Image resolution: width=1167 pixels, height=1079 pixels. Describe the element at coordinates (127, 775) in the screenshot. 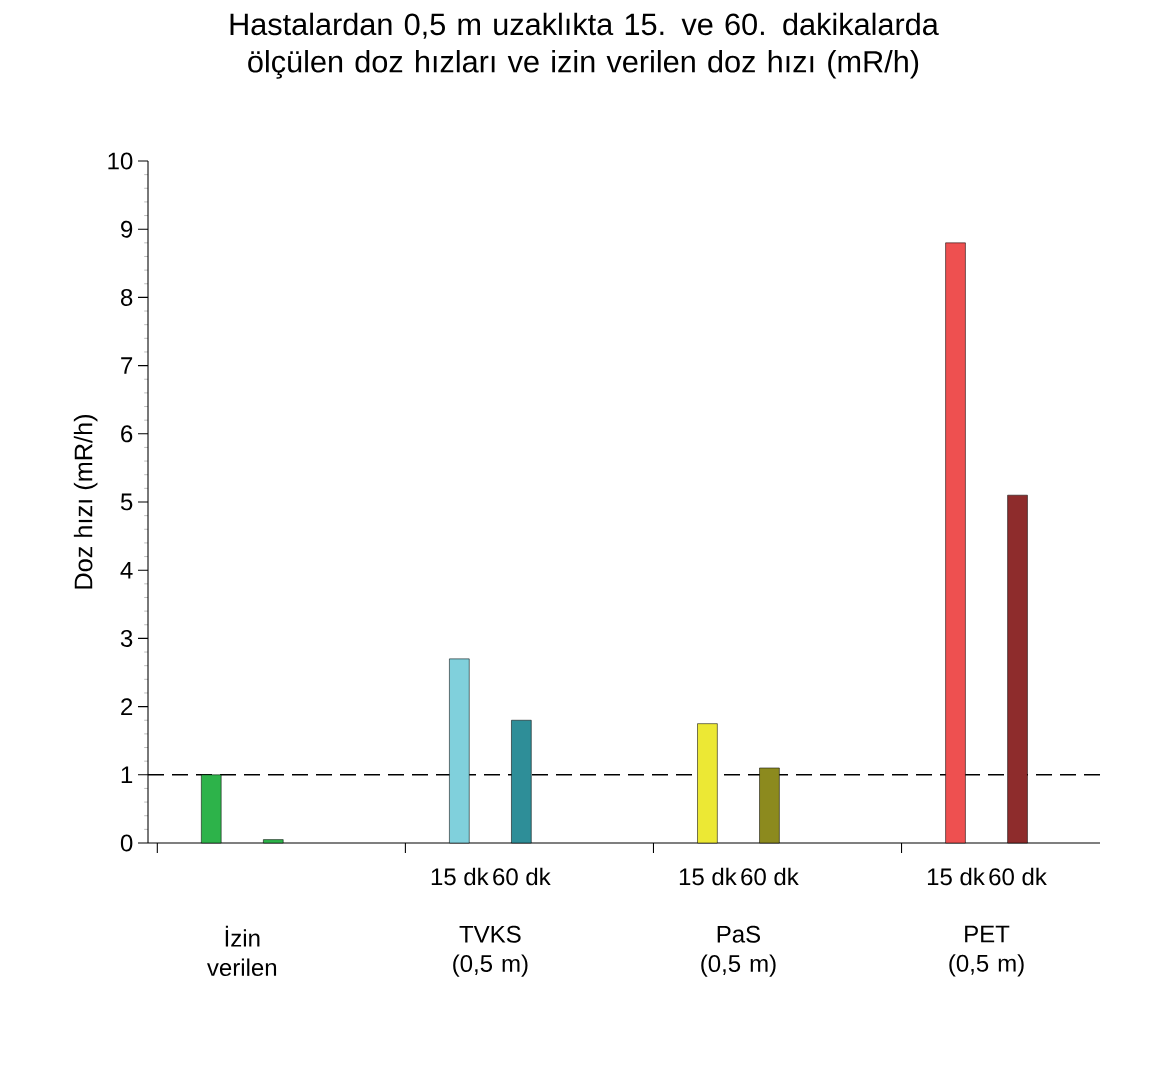

I see `y-tick-label: 1` at that location.